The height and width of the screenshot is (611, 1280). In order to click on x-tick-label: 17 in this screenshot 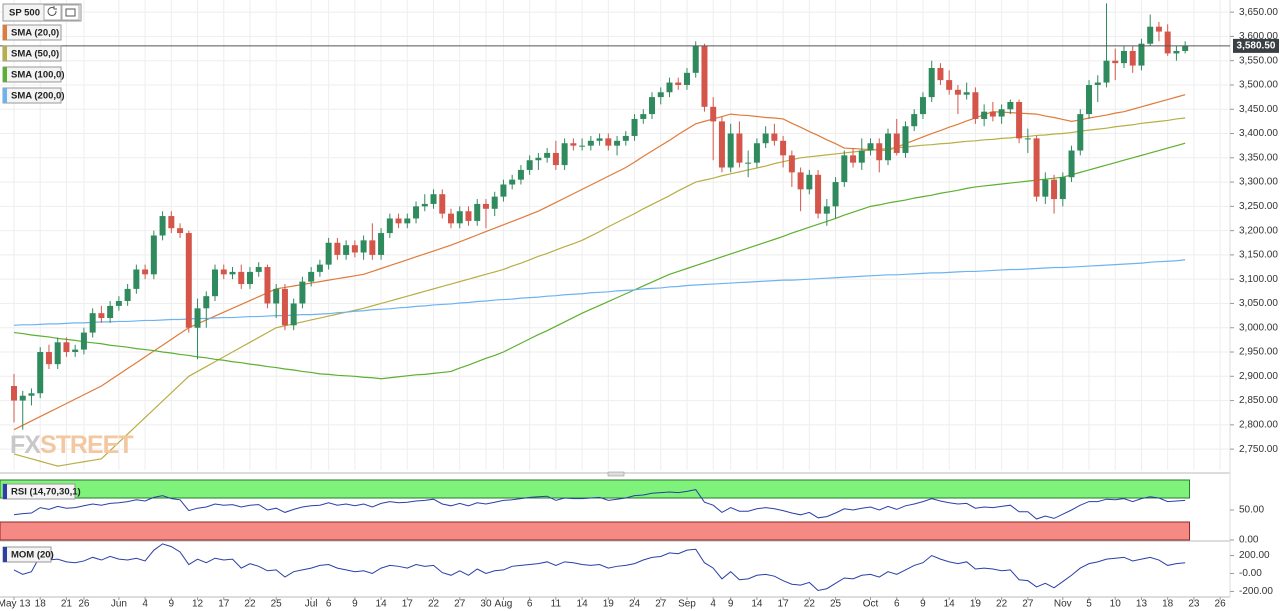, I will do `click(224, 604)`.